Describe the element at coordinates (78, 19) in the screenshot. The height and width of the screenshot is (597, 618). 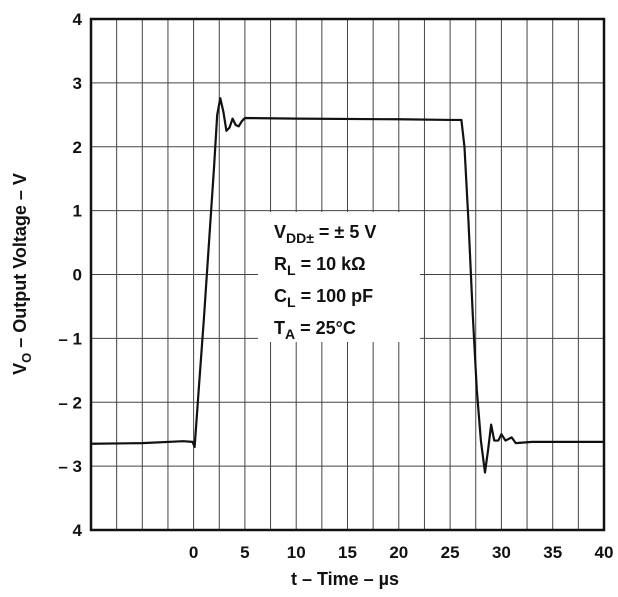
I see `y-tick-label-0: 4` at that location.